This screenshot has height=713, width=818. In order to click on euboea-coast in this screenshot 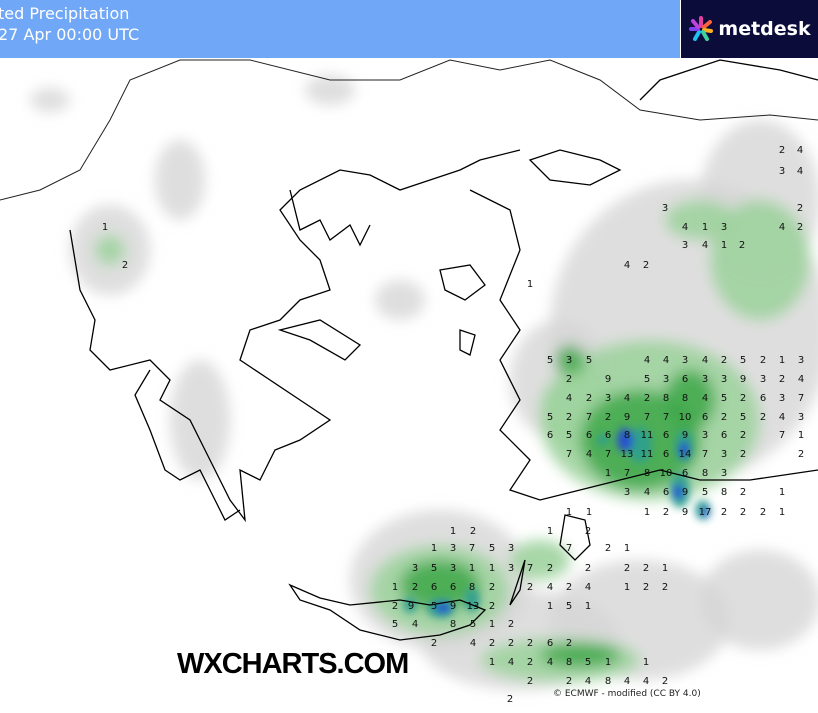, I will do `click(319, 340)`.